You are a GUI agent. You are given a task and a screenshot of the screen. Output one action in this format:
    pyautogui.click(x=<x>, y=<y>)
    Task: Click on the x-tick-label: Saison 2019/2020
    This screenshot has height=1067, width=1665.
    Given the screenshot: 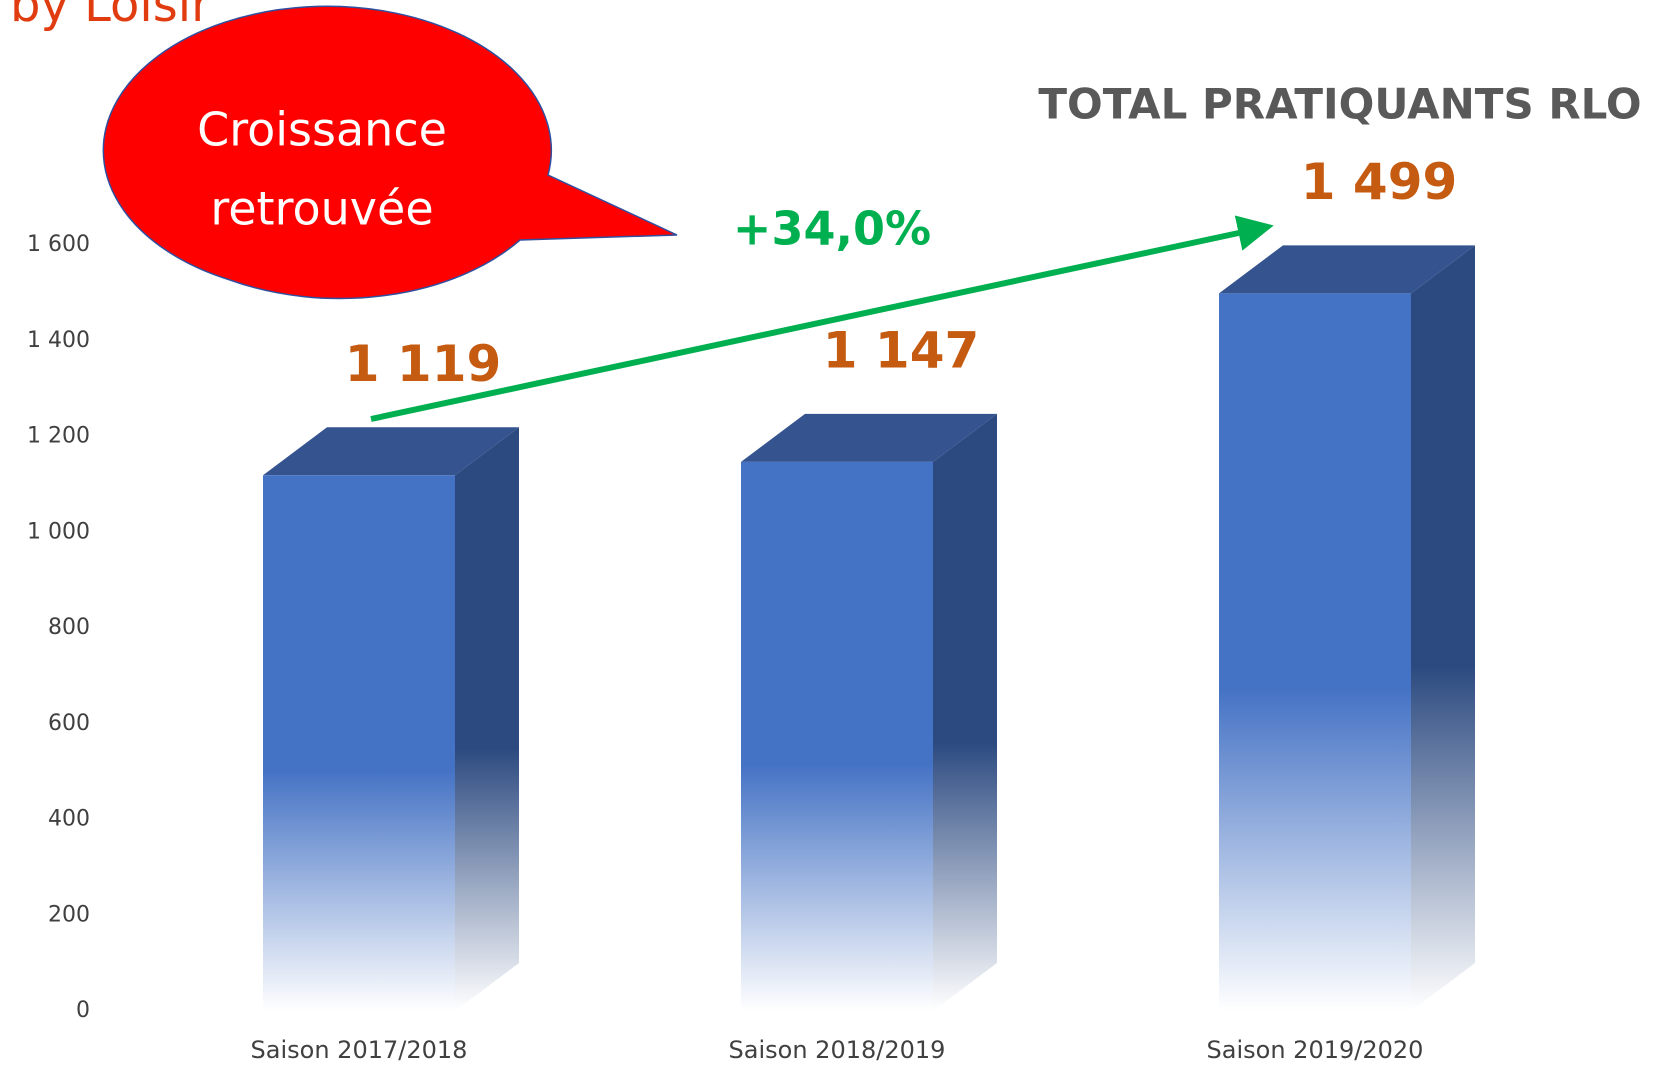 What is the action you would take?
    pyautogui.click(x=1315, y=1049)
    